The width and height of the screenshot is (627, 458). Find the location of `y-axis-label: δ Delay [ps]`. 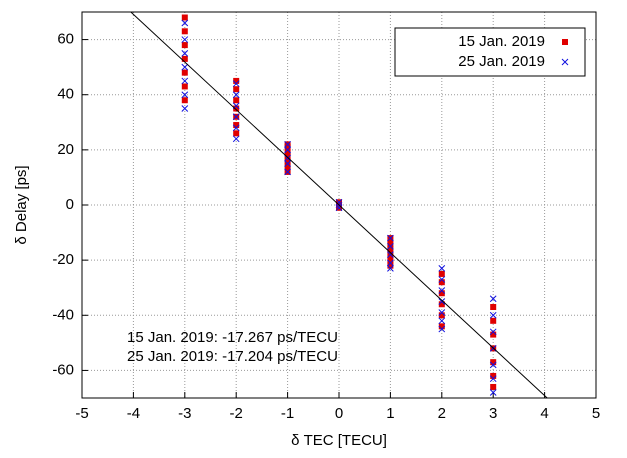

y-axis-label: δ Delay [ps] is located at coordinates (21, 204).